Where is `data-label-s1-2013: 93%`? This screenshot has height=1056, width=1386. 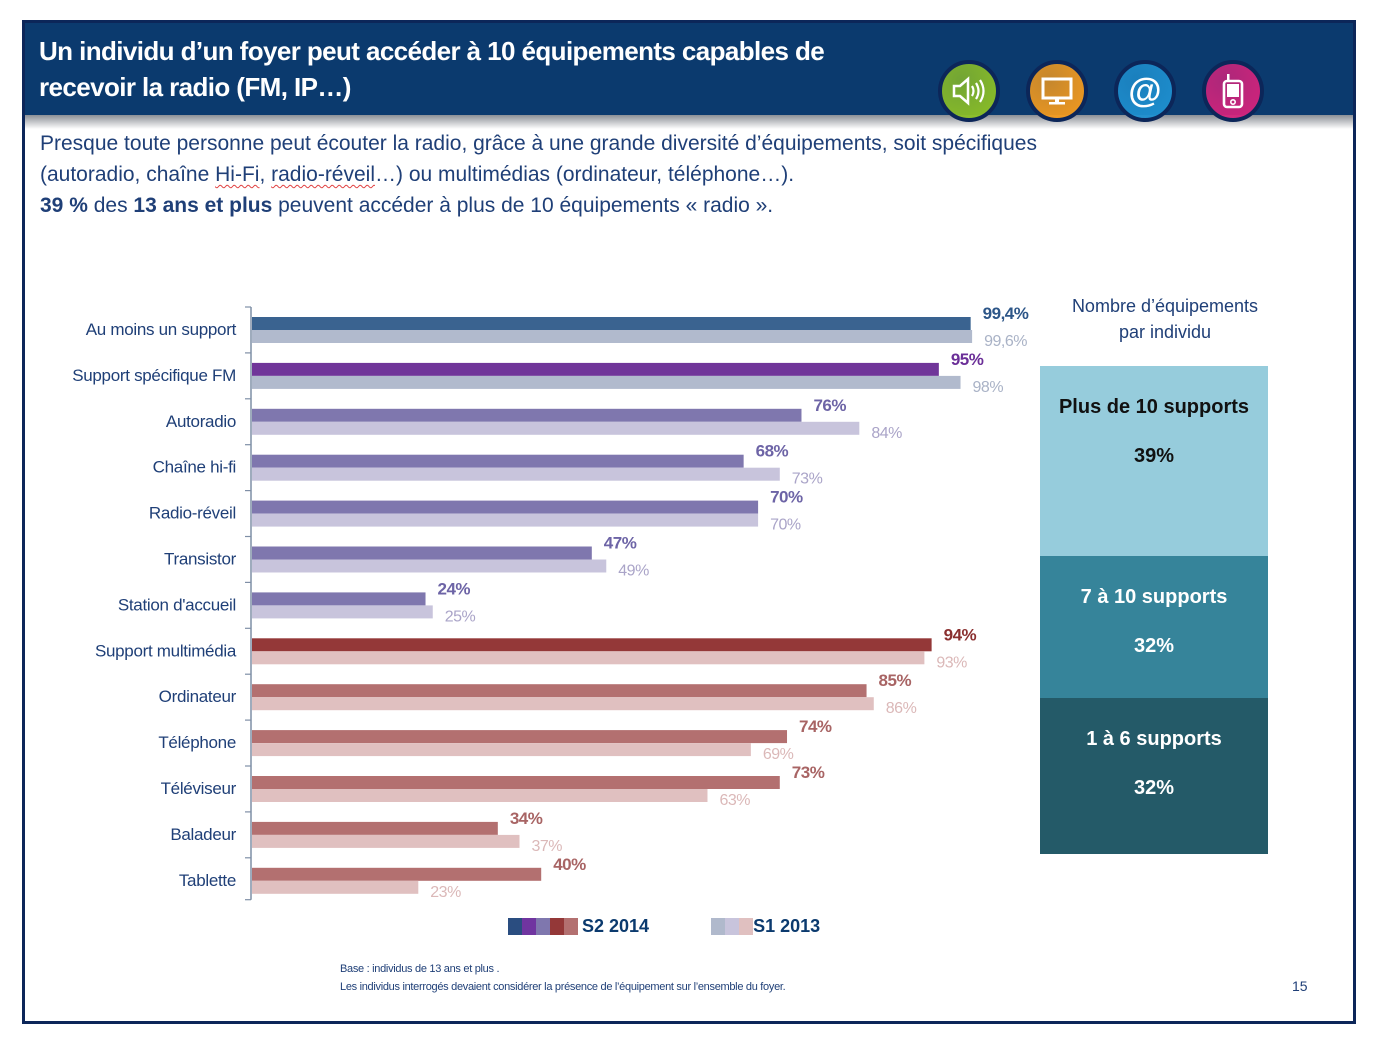 data-label-s1-2013: 93% is located at coordinates (951, 662).